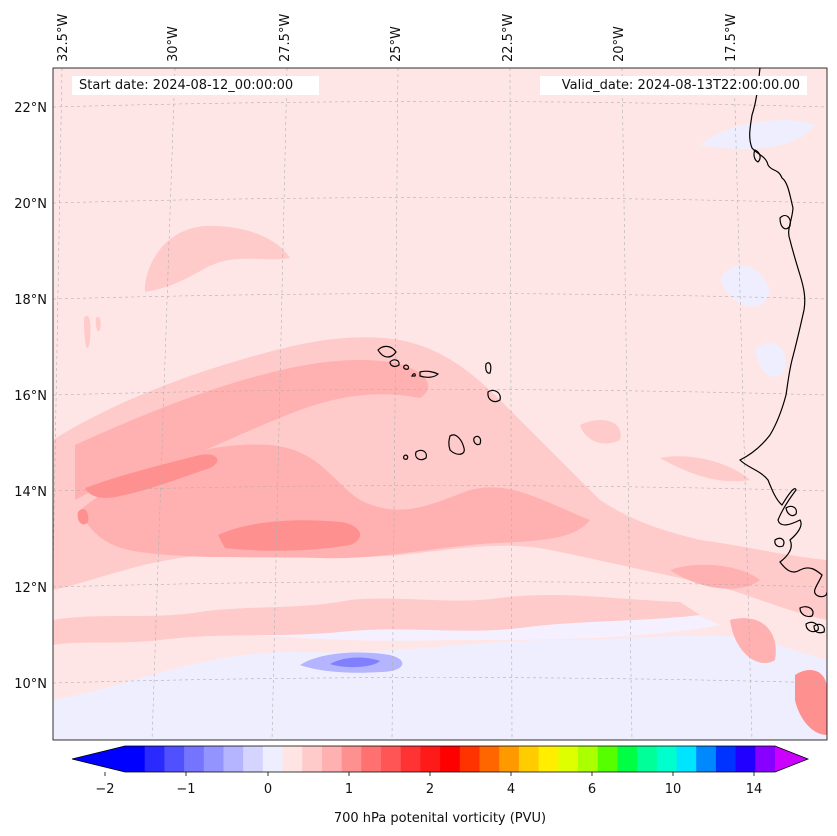 The width and height of the screenshot is (837, 836). Describe the element at coordinates (494, 396) in the screenshot. I see `island-boa-vista` at that location.